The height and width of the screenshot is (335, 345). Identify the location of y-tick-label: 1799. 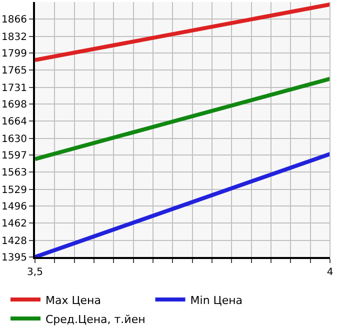
(14, 54).